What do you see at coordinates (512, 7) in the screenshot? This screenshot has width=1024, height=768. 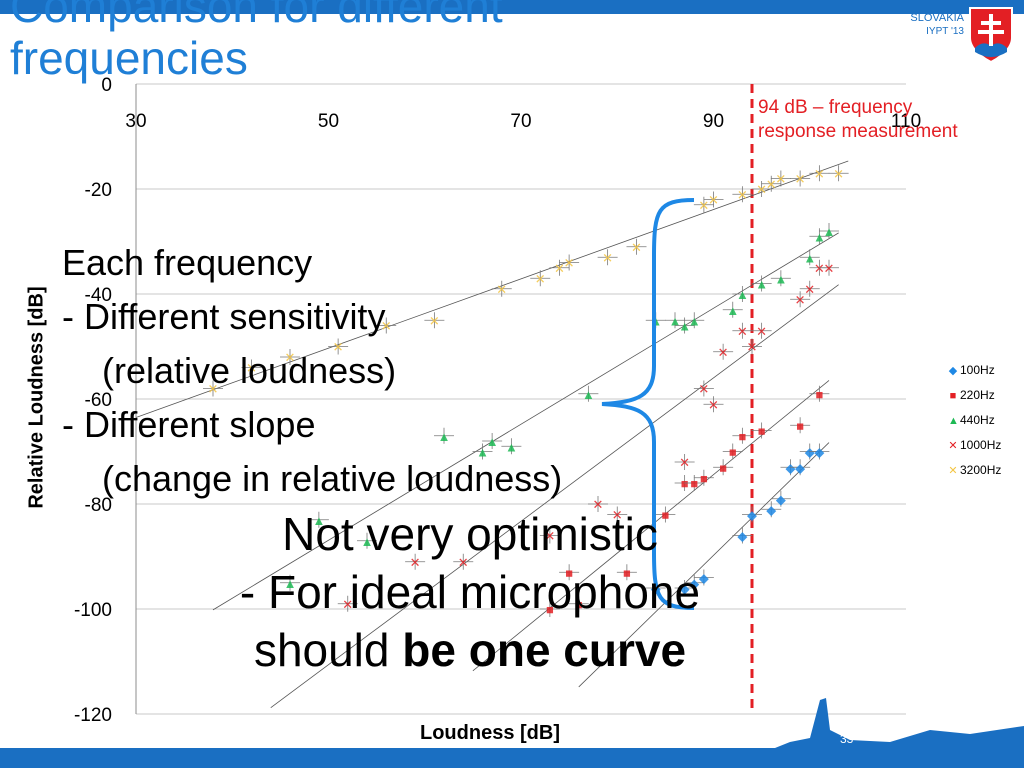 I see `top-bar` at bounding box center [512, 7].